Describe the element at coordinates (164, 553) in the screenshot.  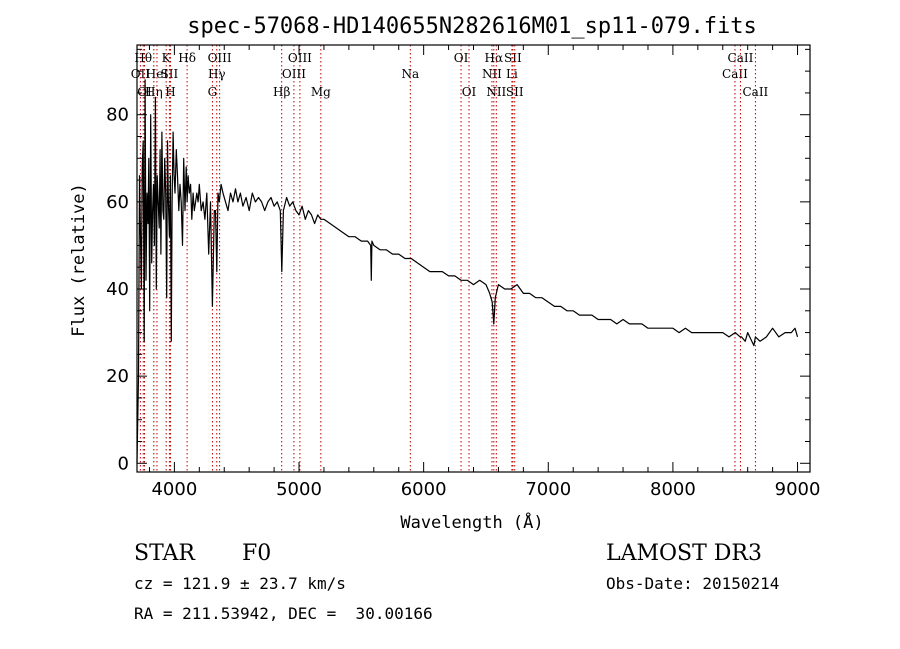
I see `object-class: STAR` at that location.